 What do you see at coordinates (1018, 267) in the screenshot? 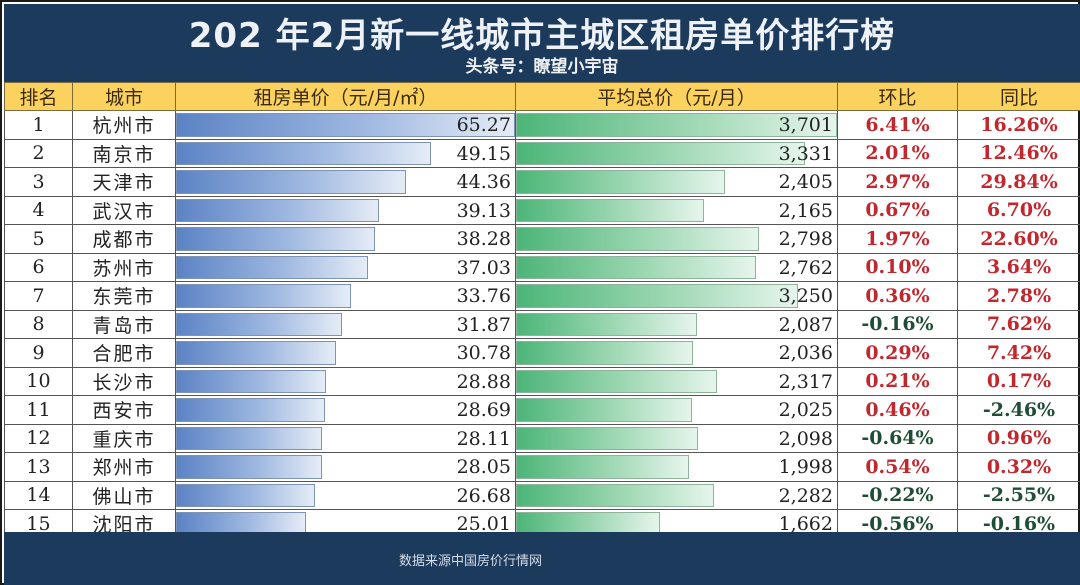
I see `yoy-cell: 3.64%` at bounding box center [1018, 267].